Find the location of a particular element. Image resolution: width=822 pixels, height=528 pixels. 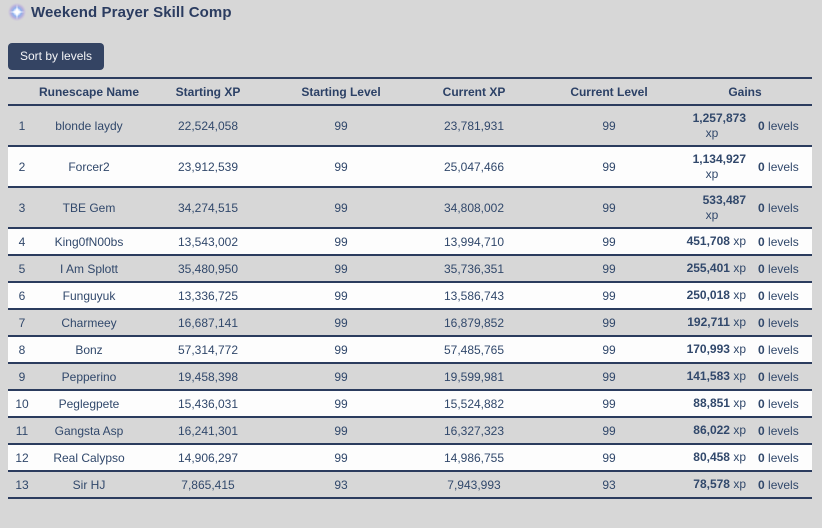

cell-starting-xp: 22,524,058 is located at coordinates (208, 125).